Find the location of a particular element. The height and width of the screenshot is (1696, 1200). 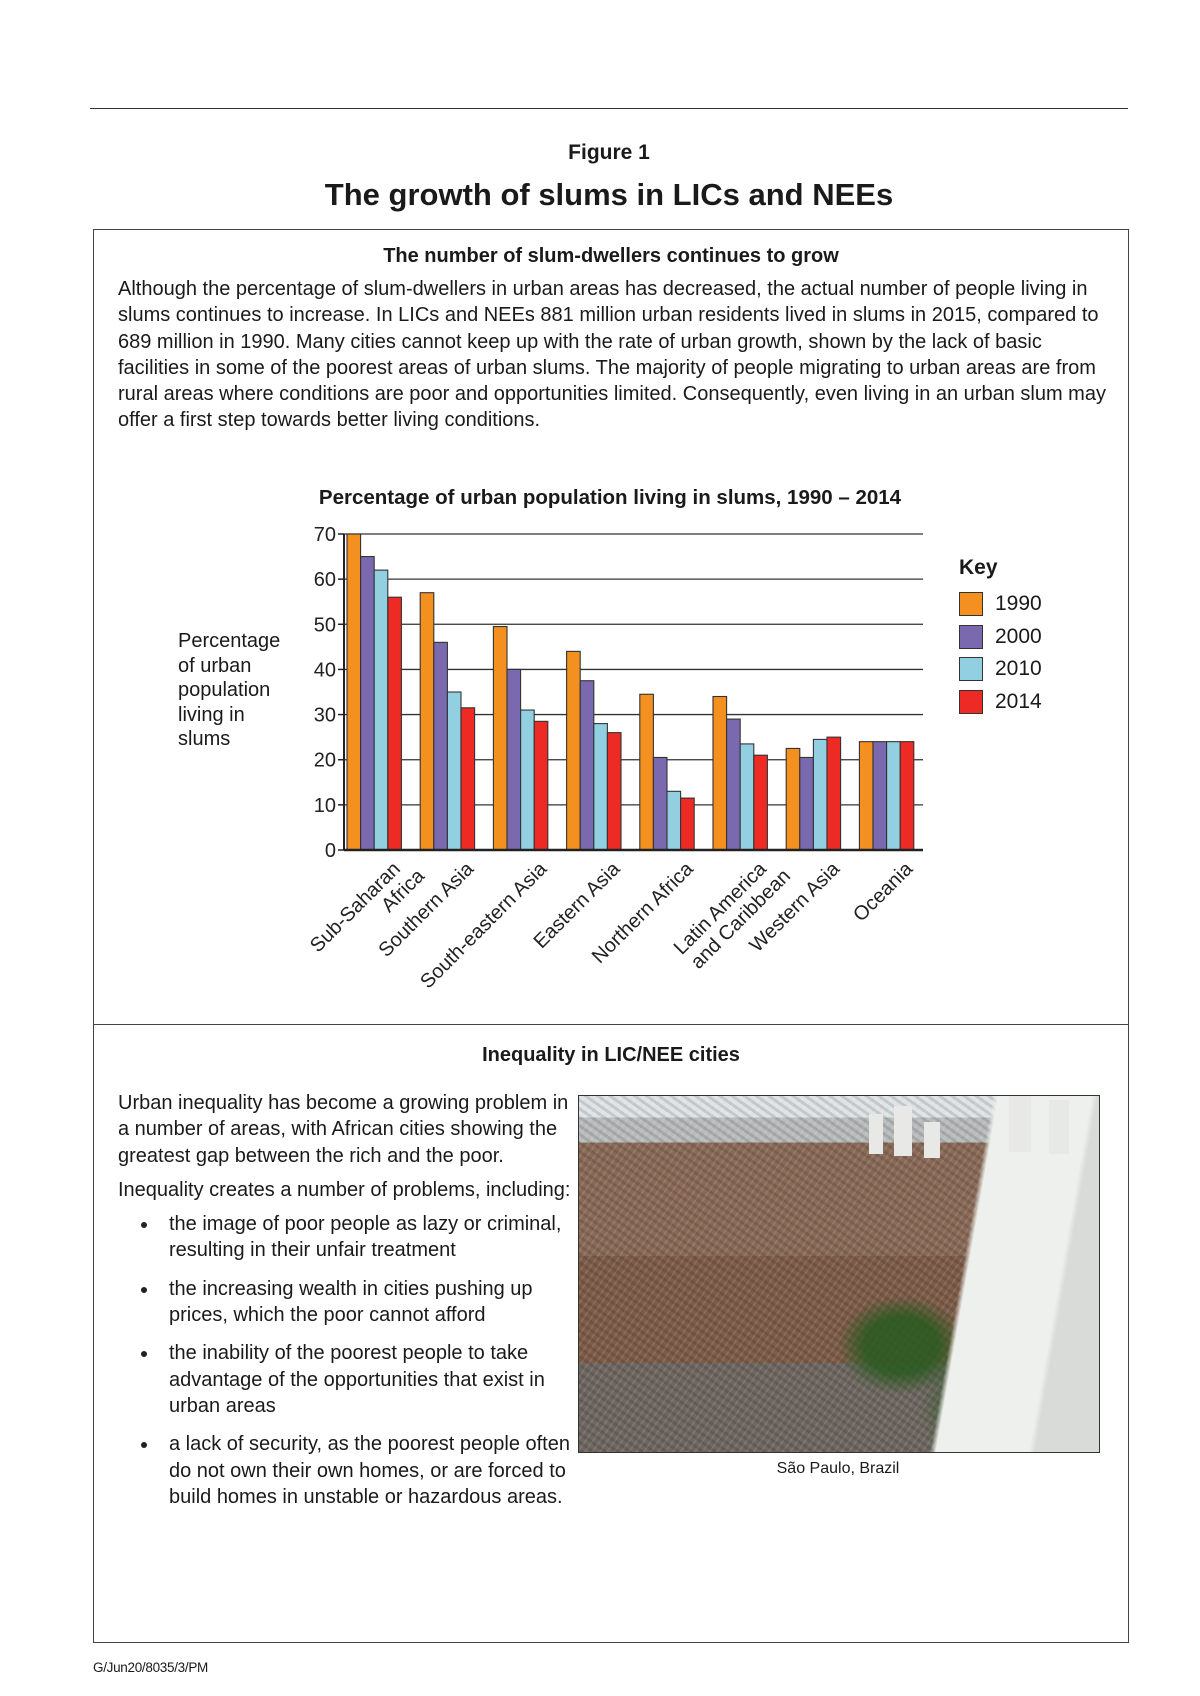

photo-caption: São Paulo, Brazil is located at coordinates (838, 1468).